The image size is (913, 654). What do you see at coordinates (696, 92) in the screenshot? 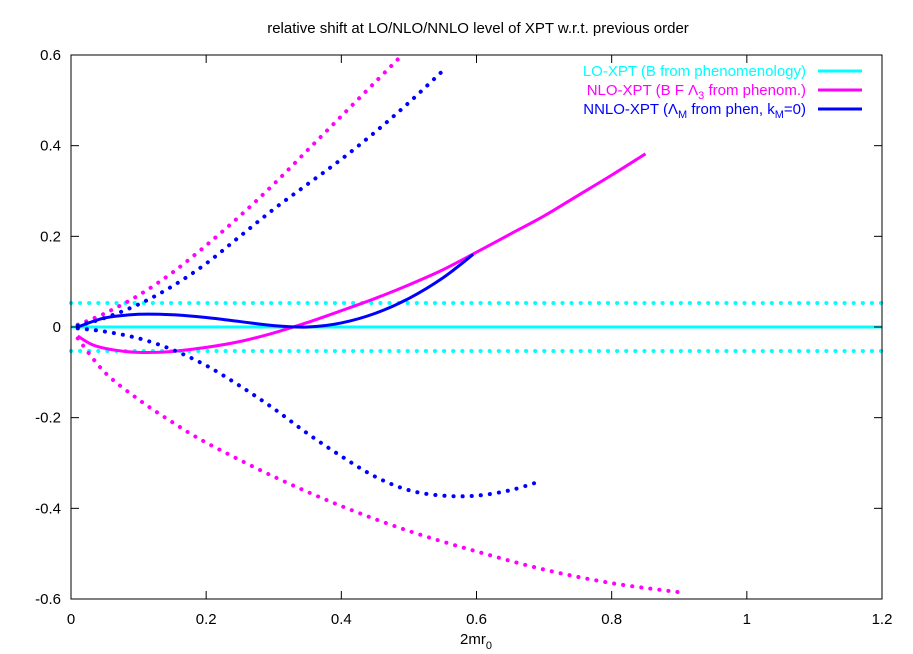
I see `legend-label-1: NLO-XPT (B F Λ3 from phenom.)` at bounding box center [696, 92].